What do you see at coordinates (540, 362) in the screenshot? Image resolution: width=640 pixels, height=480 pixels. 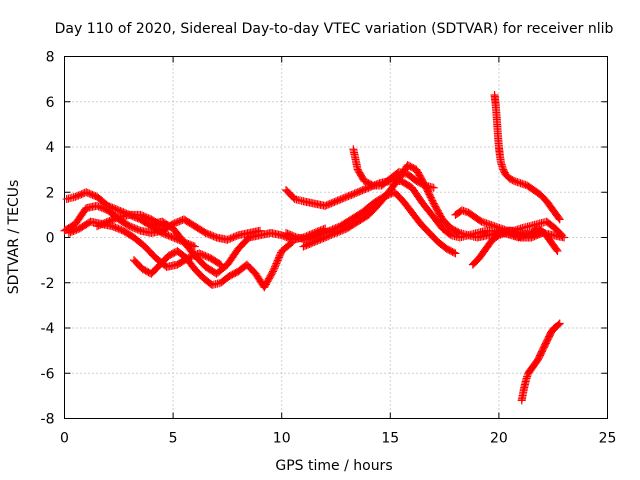 I see `series-arc14` at bounding box center [540, 362].